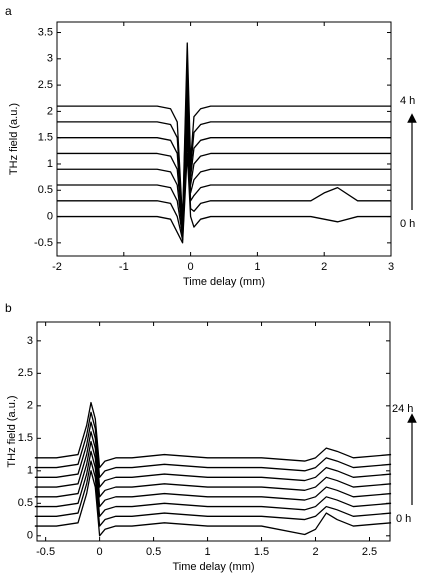 This screenshot has width=423, height=574. What do you see at coordinates (402, 409) in the screenshot?
I see `time-annotation: 24 h` at bounding box center [402, 409].